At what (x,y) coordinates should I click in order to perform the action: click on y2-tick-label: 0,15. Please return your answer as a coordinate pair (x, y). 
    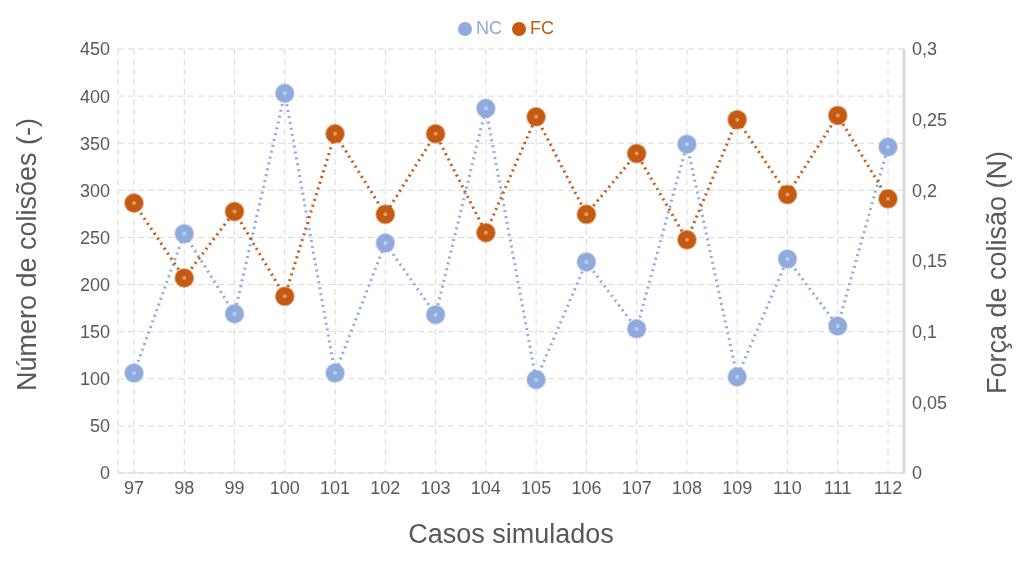
    Looking at the image, I should click on (930, 261).